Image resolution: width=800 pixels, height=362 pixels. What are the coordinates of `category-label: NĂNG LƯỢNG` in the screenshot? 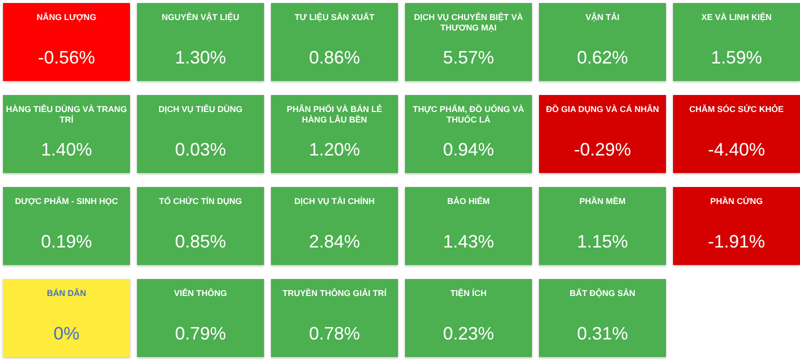 It's located at (66, 17).